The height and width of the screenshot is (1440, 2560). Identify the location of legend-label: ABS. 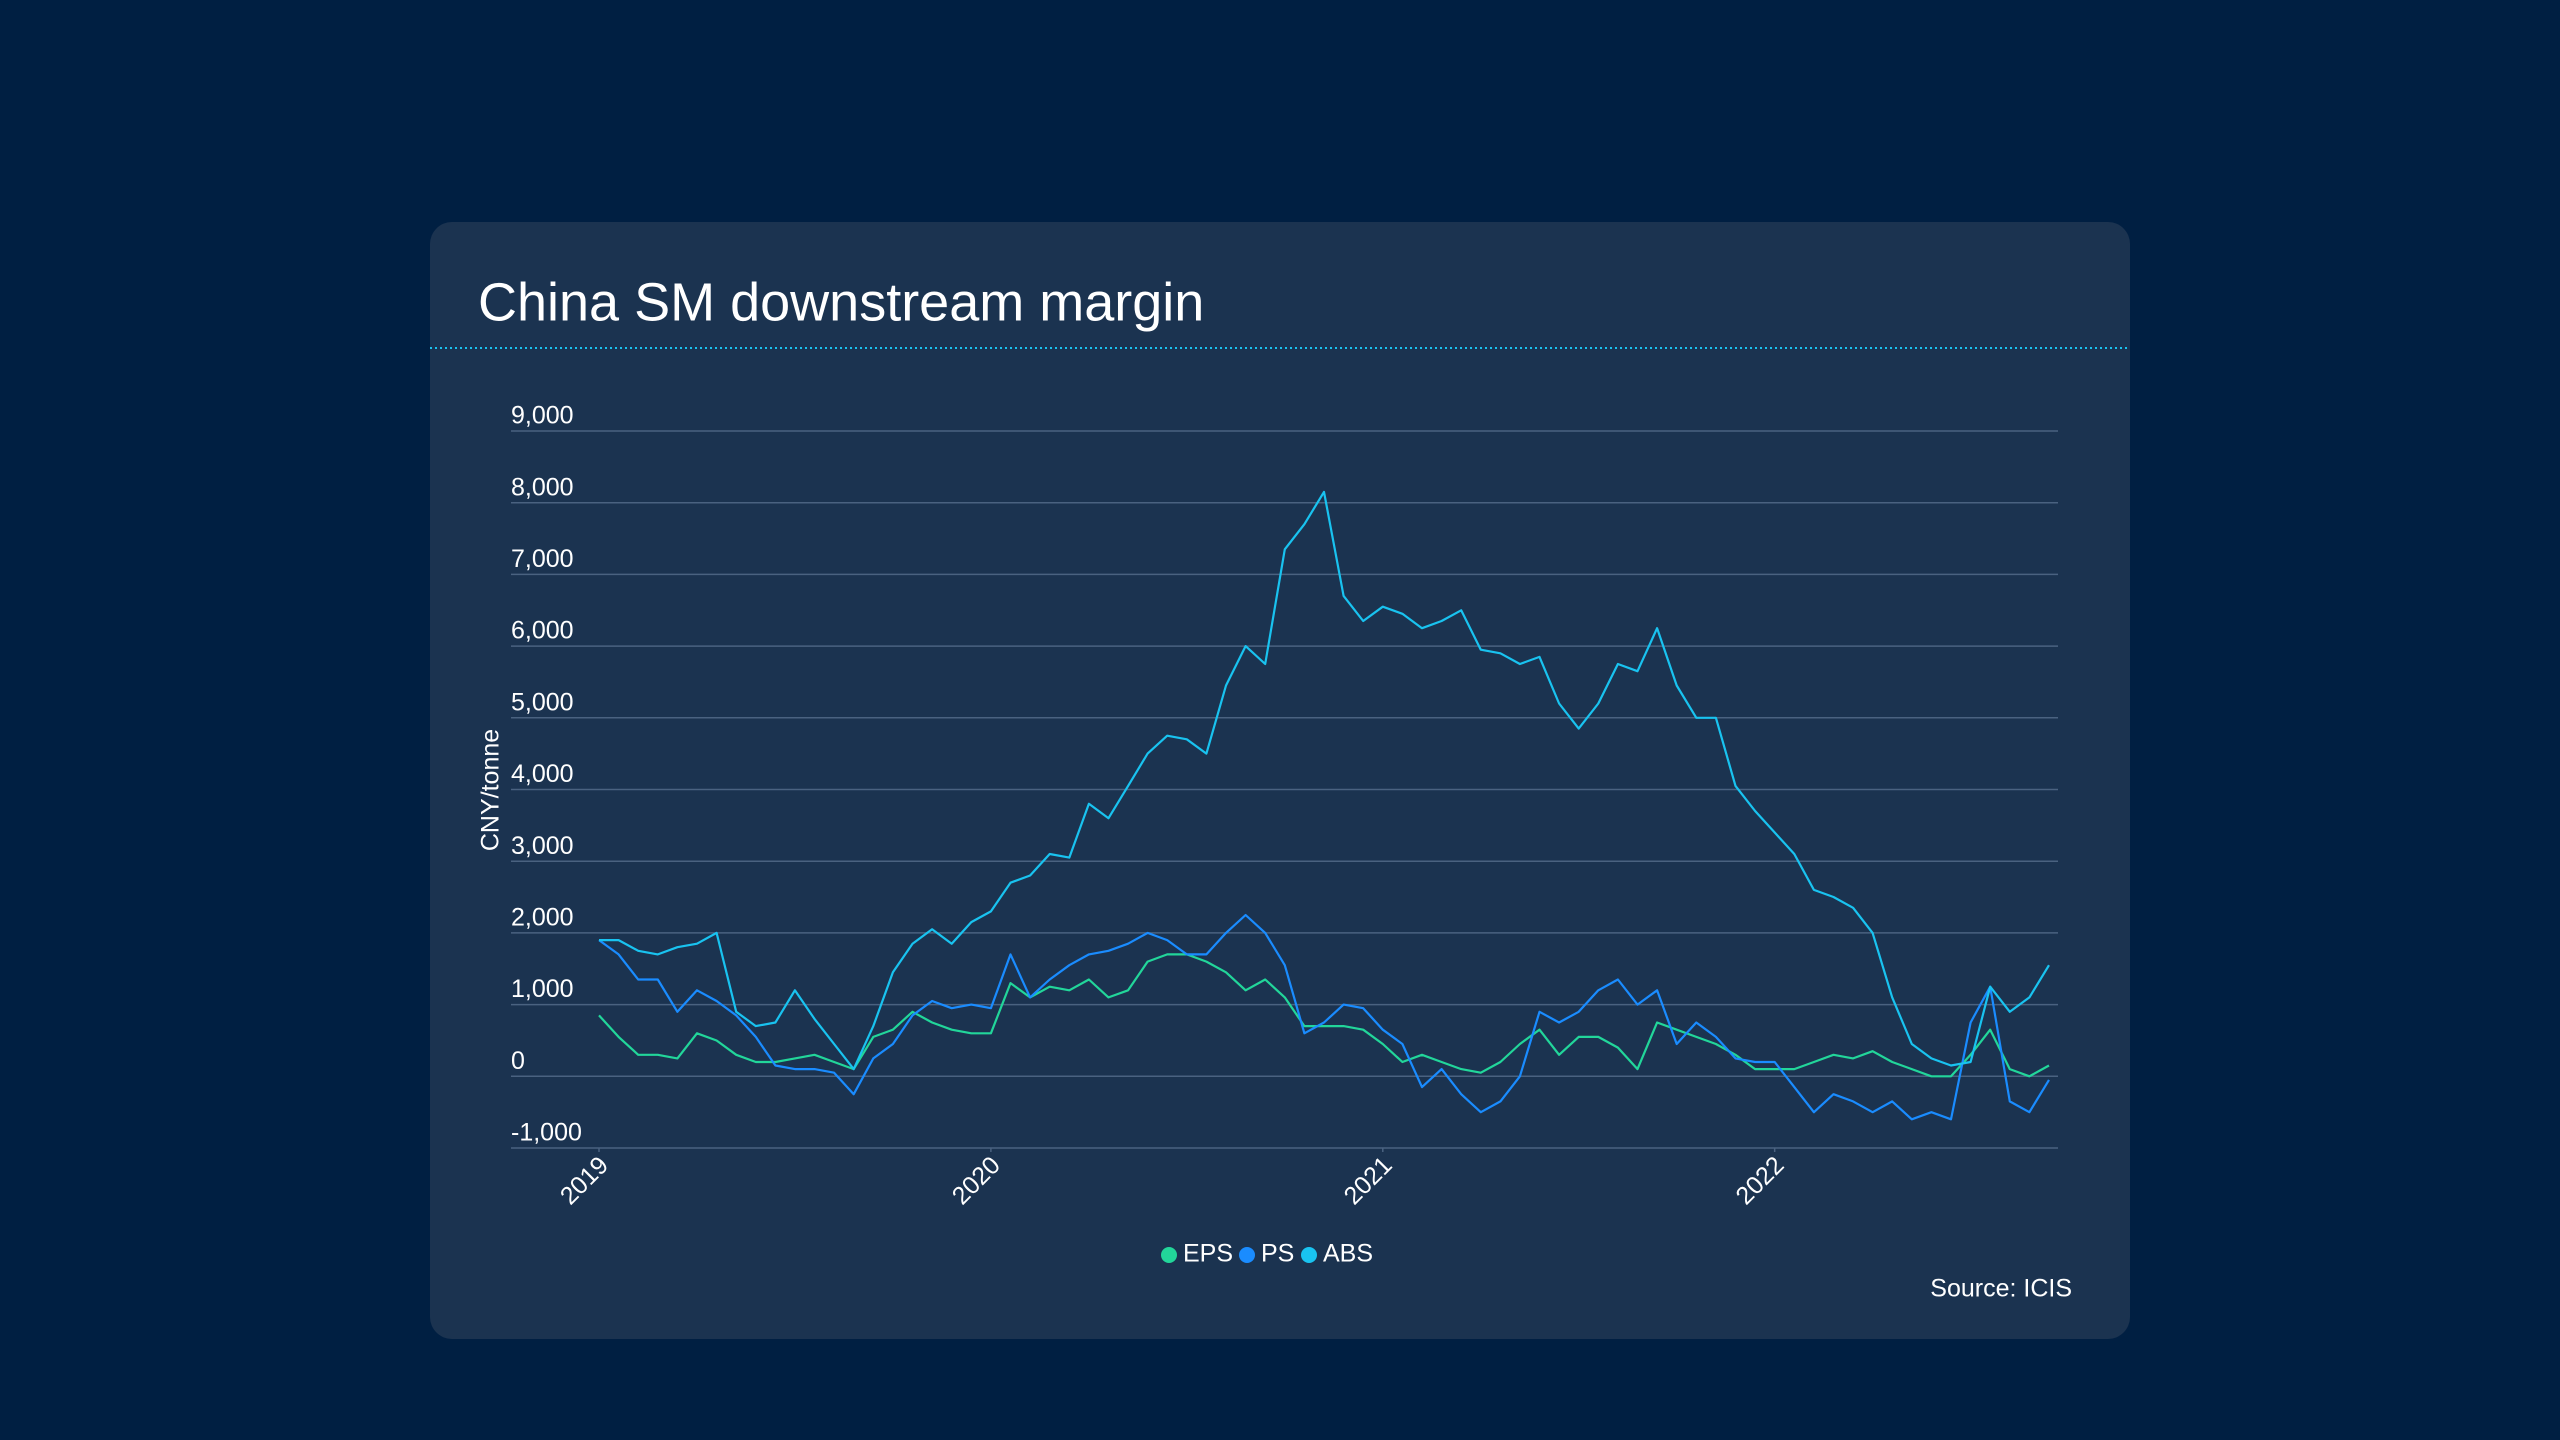
(1348, 1254).